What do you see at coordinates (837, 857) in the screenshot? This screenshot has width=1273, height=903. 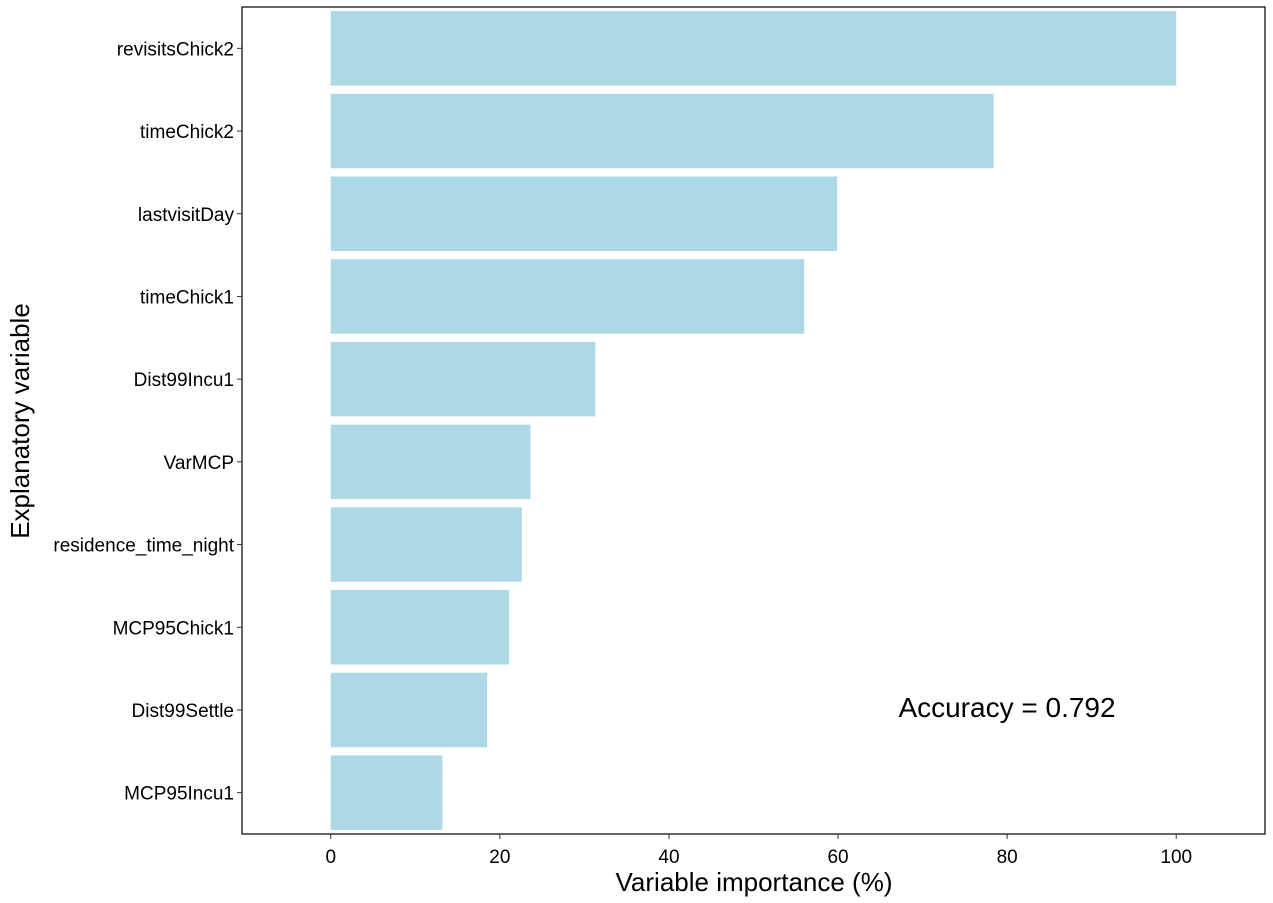 I see `x-tick-label: 60` at bounding box center [837, 857].